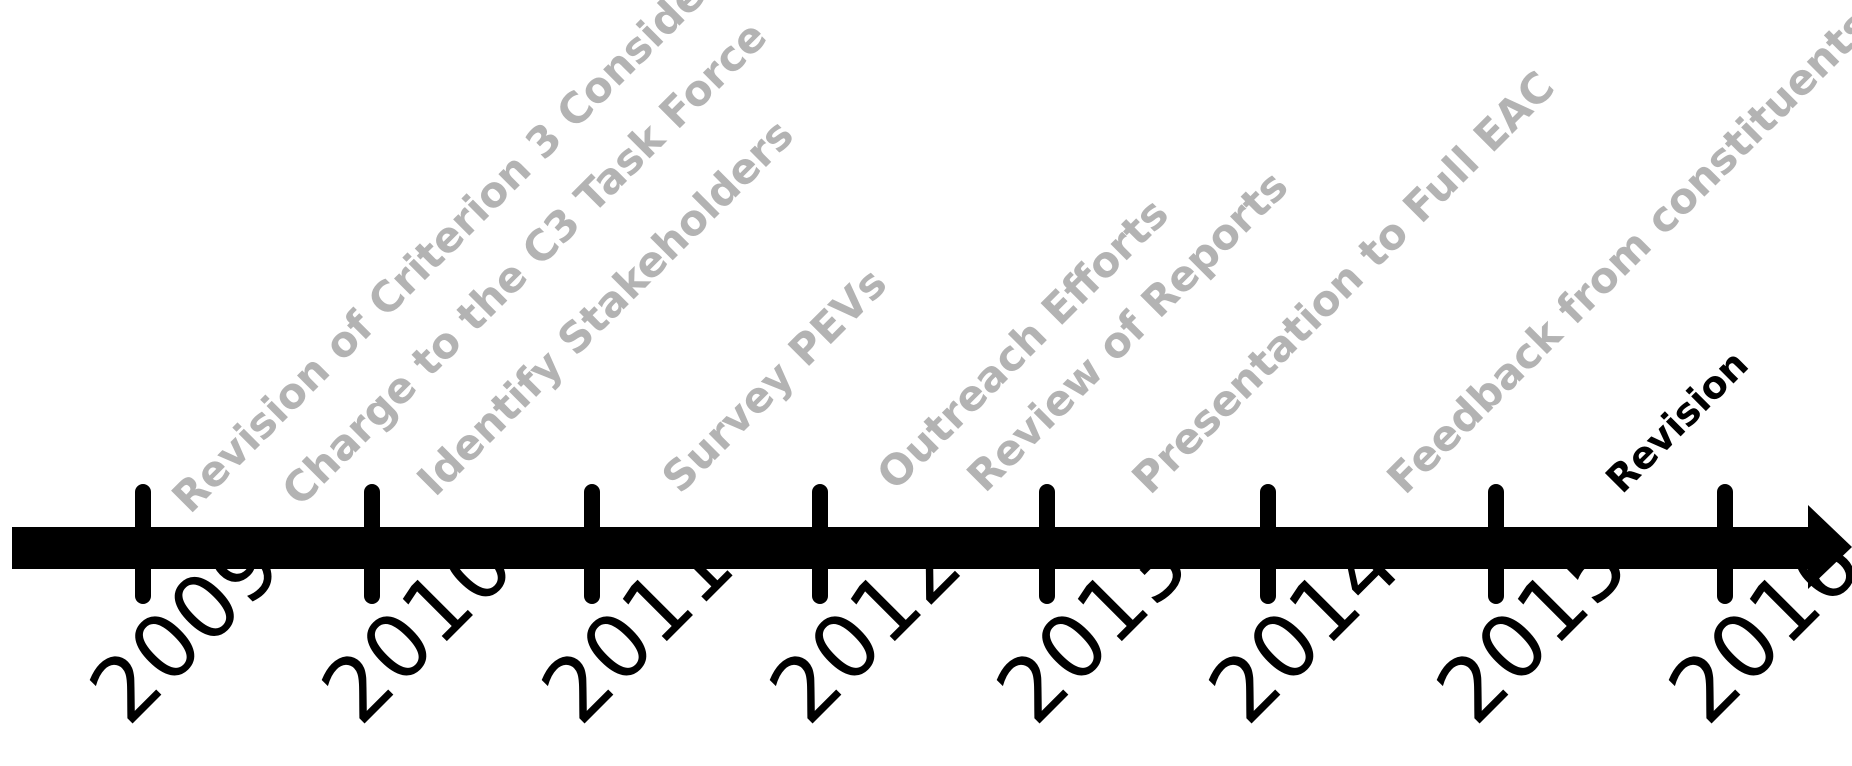  I want to click on event-label-9: Revision, so click(1677, 422).